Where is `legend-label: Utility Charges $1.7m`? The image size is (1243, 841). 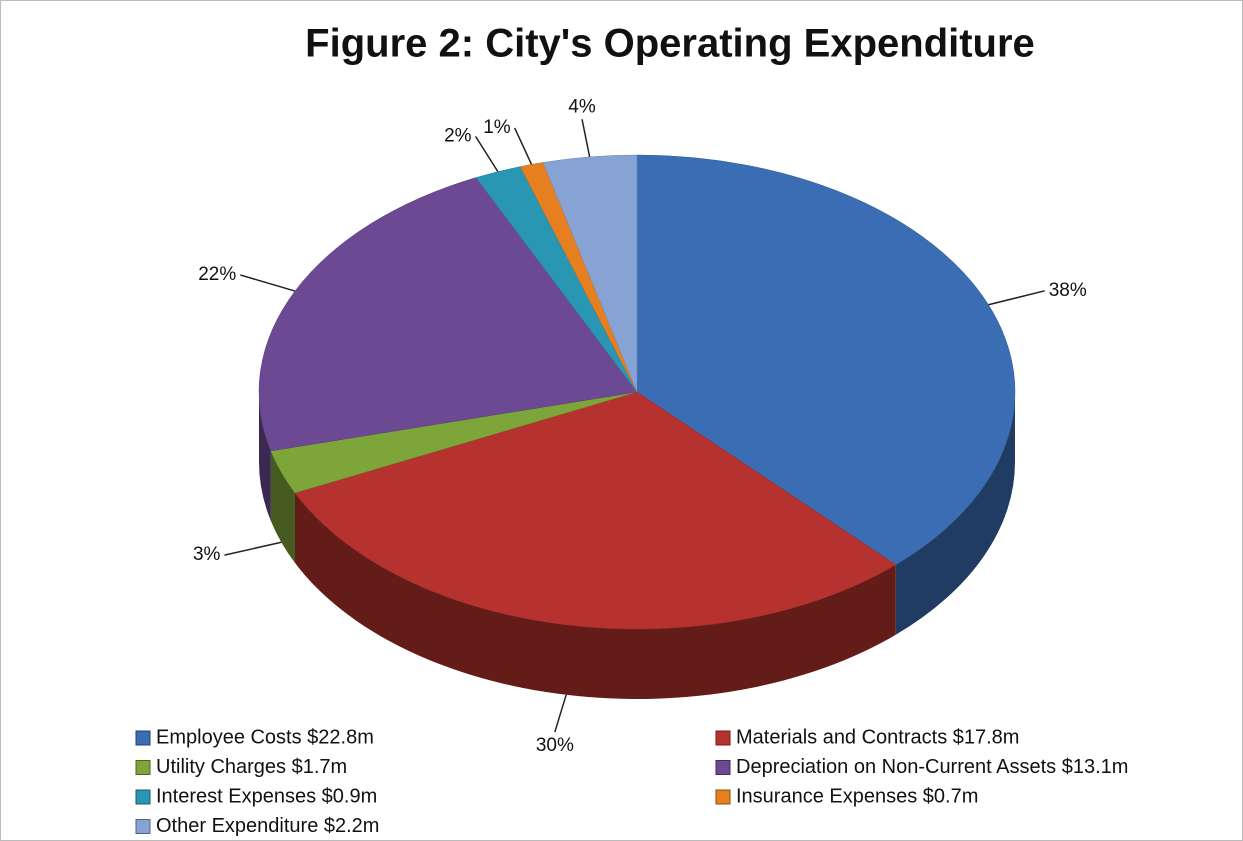 legend-label: Utility Charges $1.7m is located at coordinates (251, 767).